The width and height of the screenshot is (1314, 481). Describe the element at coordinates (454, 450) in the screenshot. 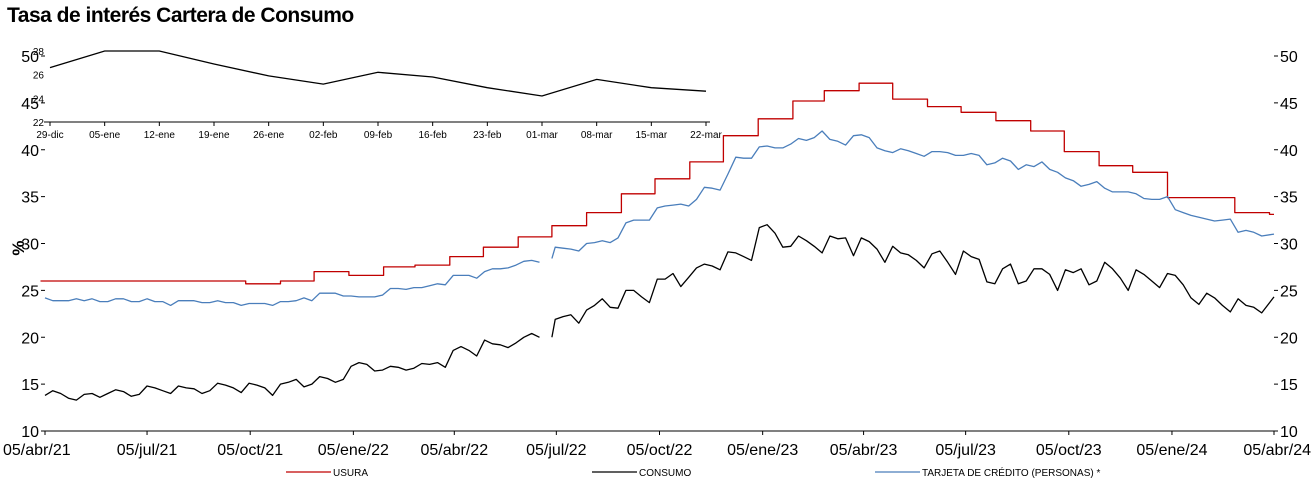

I see `x-tick-label: 05/abr/22` at that location.